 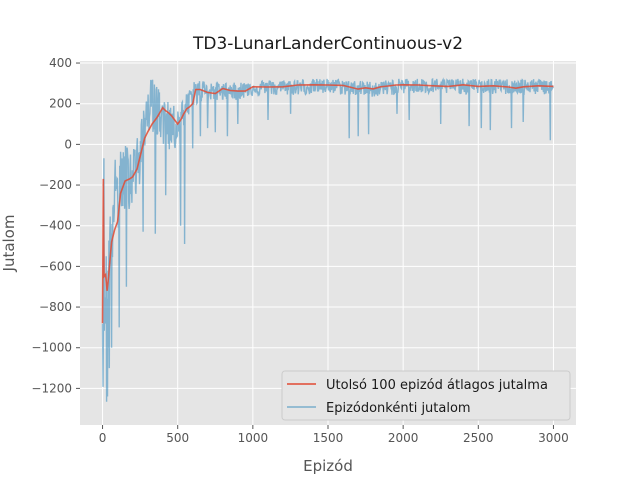 What do you see at coordinates (60, 63) in the screenshot?
I see `y-tick-label: 400` at bounding box center [60, 63].